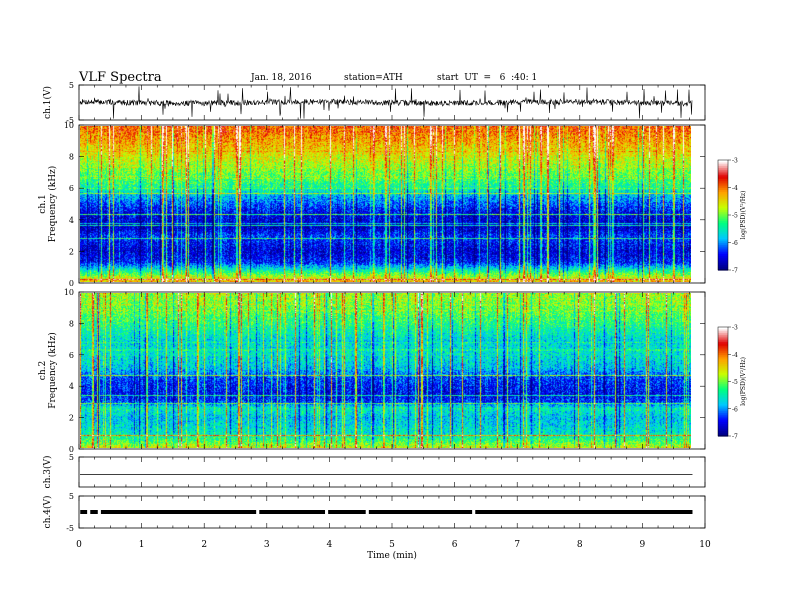 Image resolution: width=792 pixels, height=612 pixels. What do you see at coordinates (70, 528) in the screenshot?
I see `ch4-waveform-tick-label: -5` at bounding box center [70, 528].